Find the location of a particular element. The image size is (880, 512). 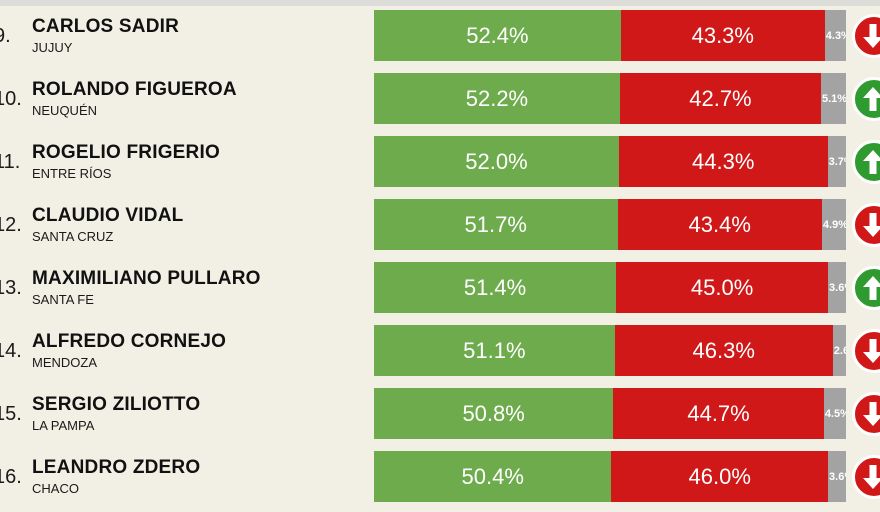

disapprove-segment: 44.3% is located at coordinates (723, 161).